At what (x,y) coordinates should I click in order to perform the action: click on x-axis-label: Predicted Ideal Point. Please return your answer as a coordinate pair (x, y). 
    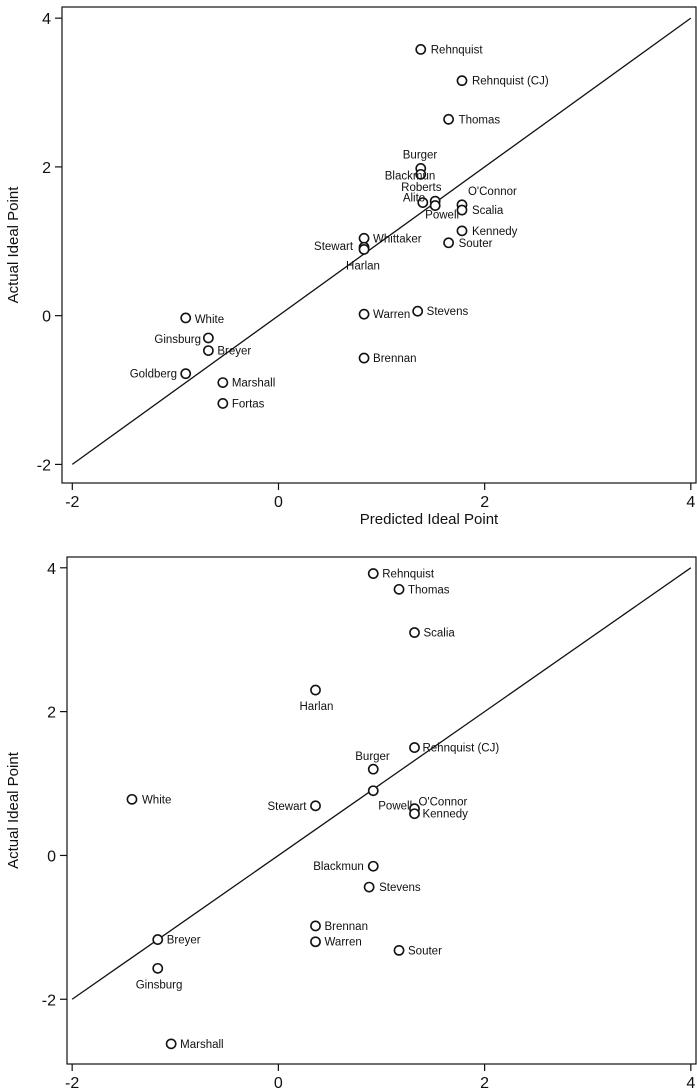
    Looking at the image, I should click on (429, 519).